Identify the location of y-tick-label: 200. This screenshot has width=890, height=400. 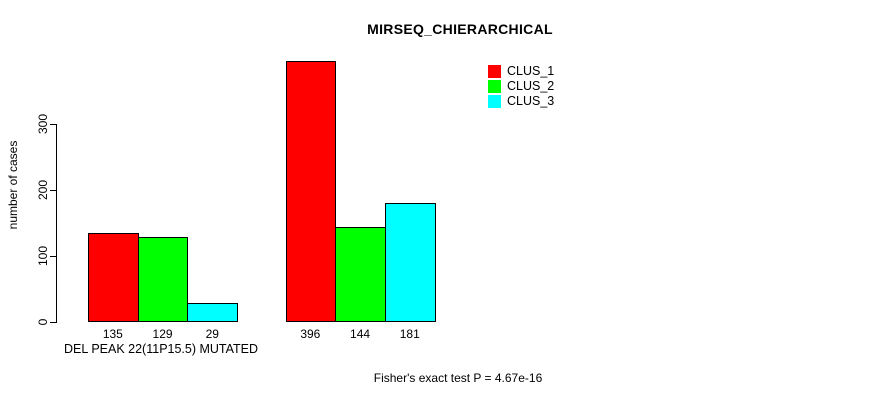
(43, 190).